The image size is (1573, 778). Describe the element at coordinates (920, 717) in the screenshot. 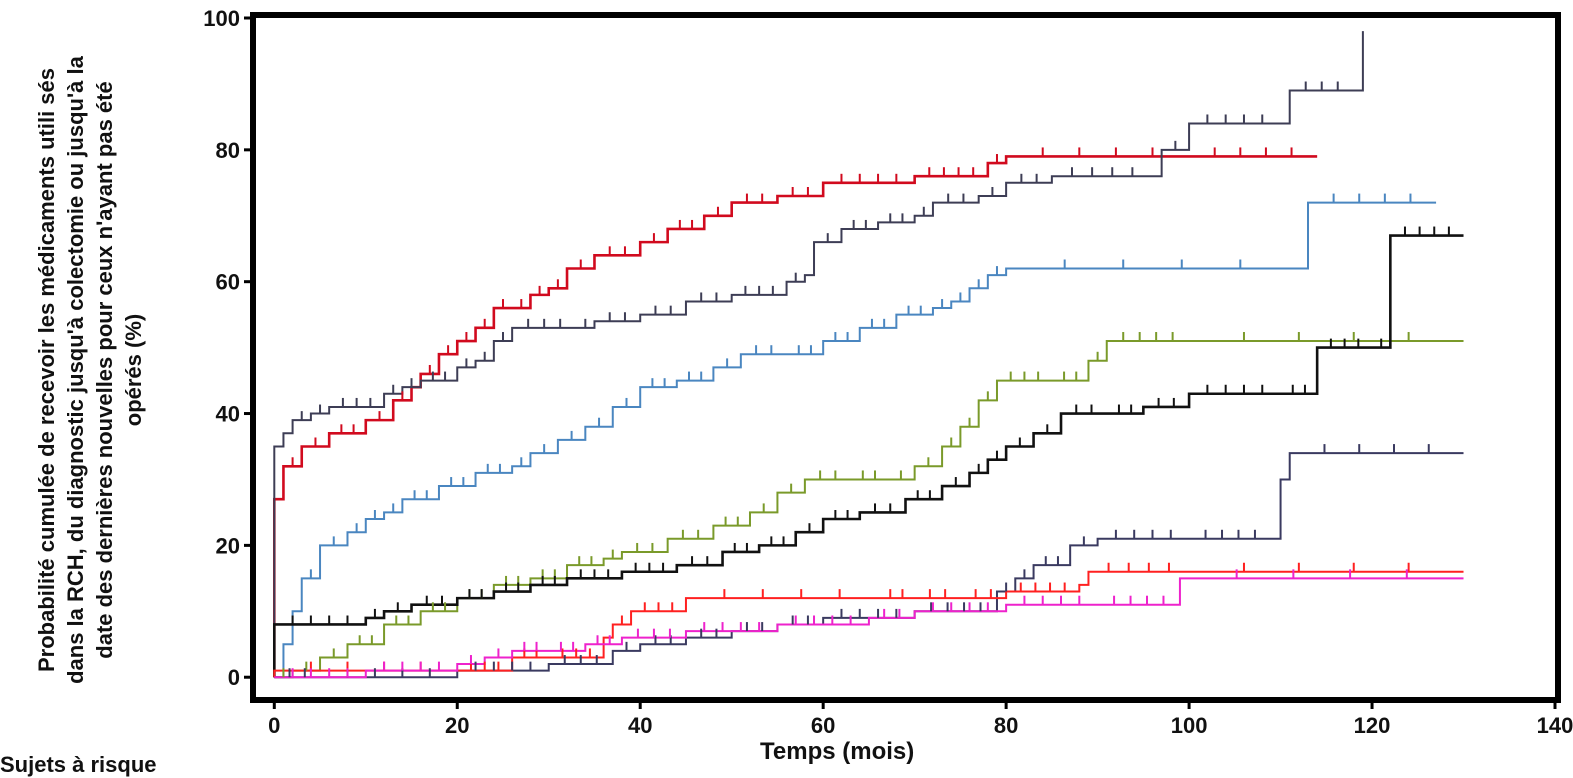

I see `x-axis: 0 20 40 60 80 100 120 140` at that location.